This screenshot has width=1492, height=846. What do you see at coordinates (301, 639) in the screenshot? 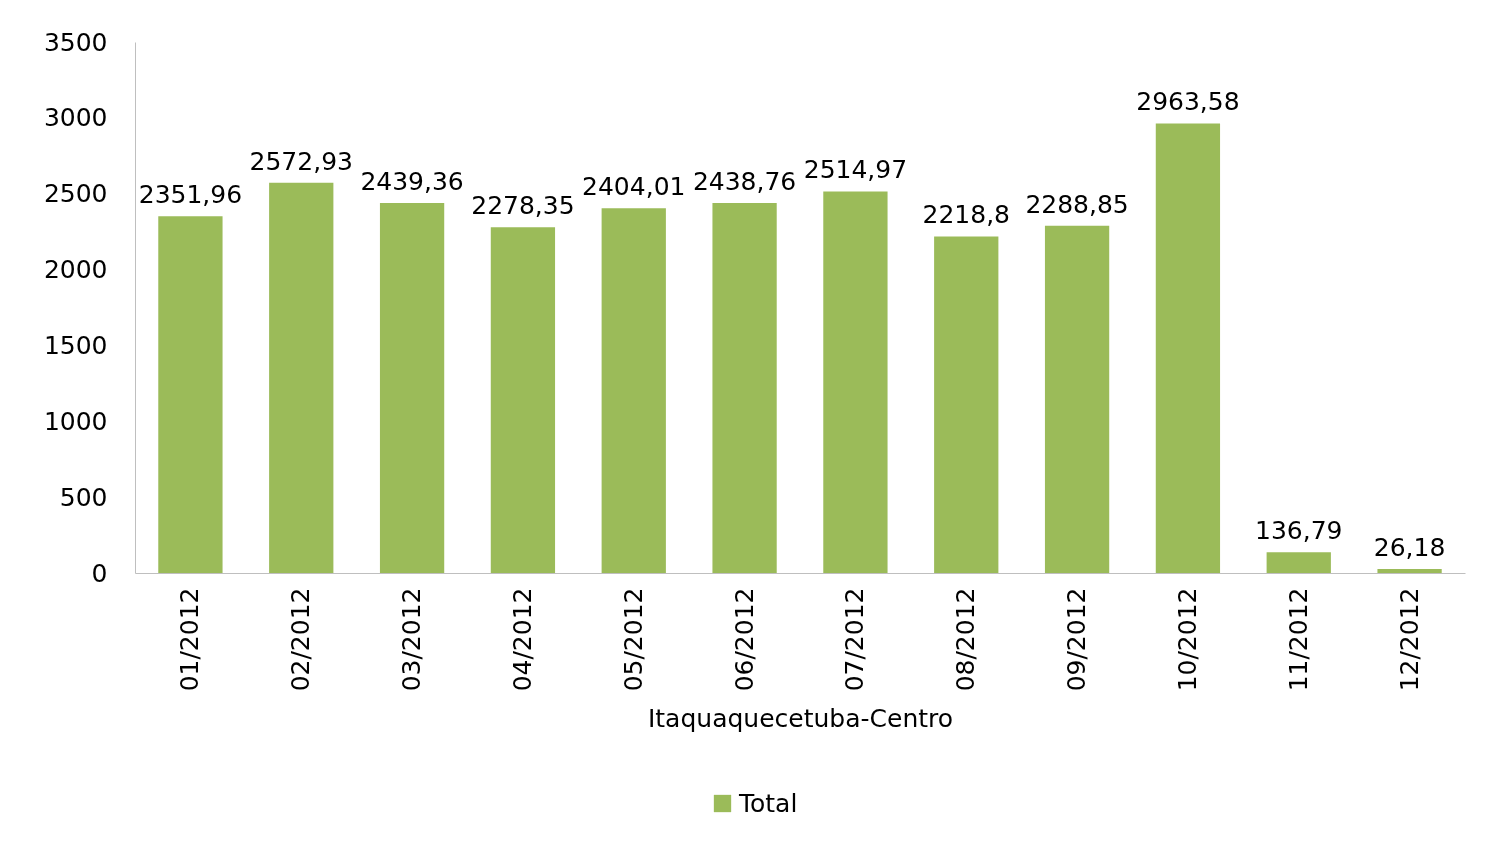
I see `x-tick-label: 02/2012` at bounding box center [301, 639].